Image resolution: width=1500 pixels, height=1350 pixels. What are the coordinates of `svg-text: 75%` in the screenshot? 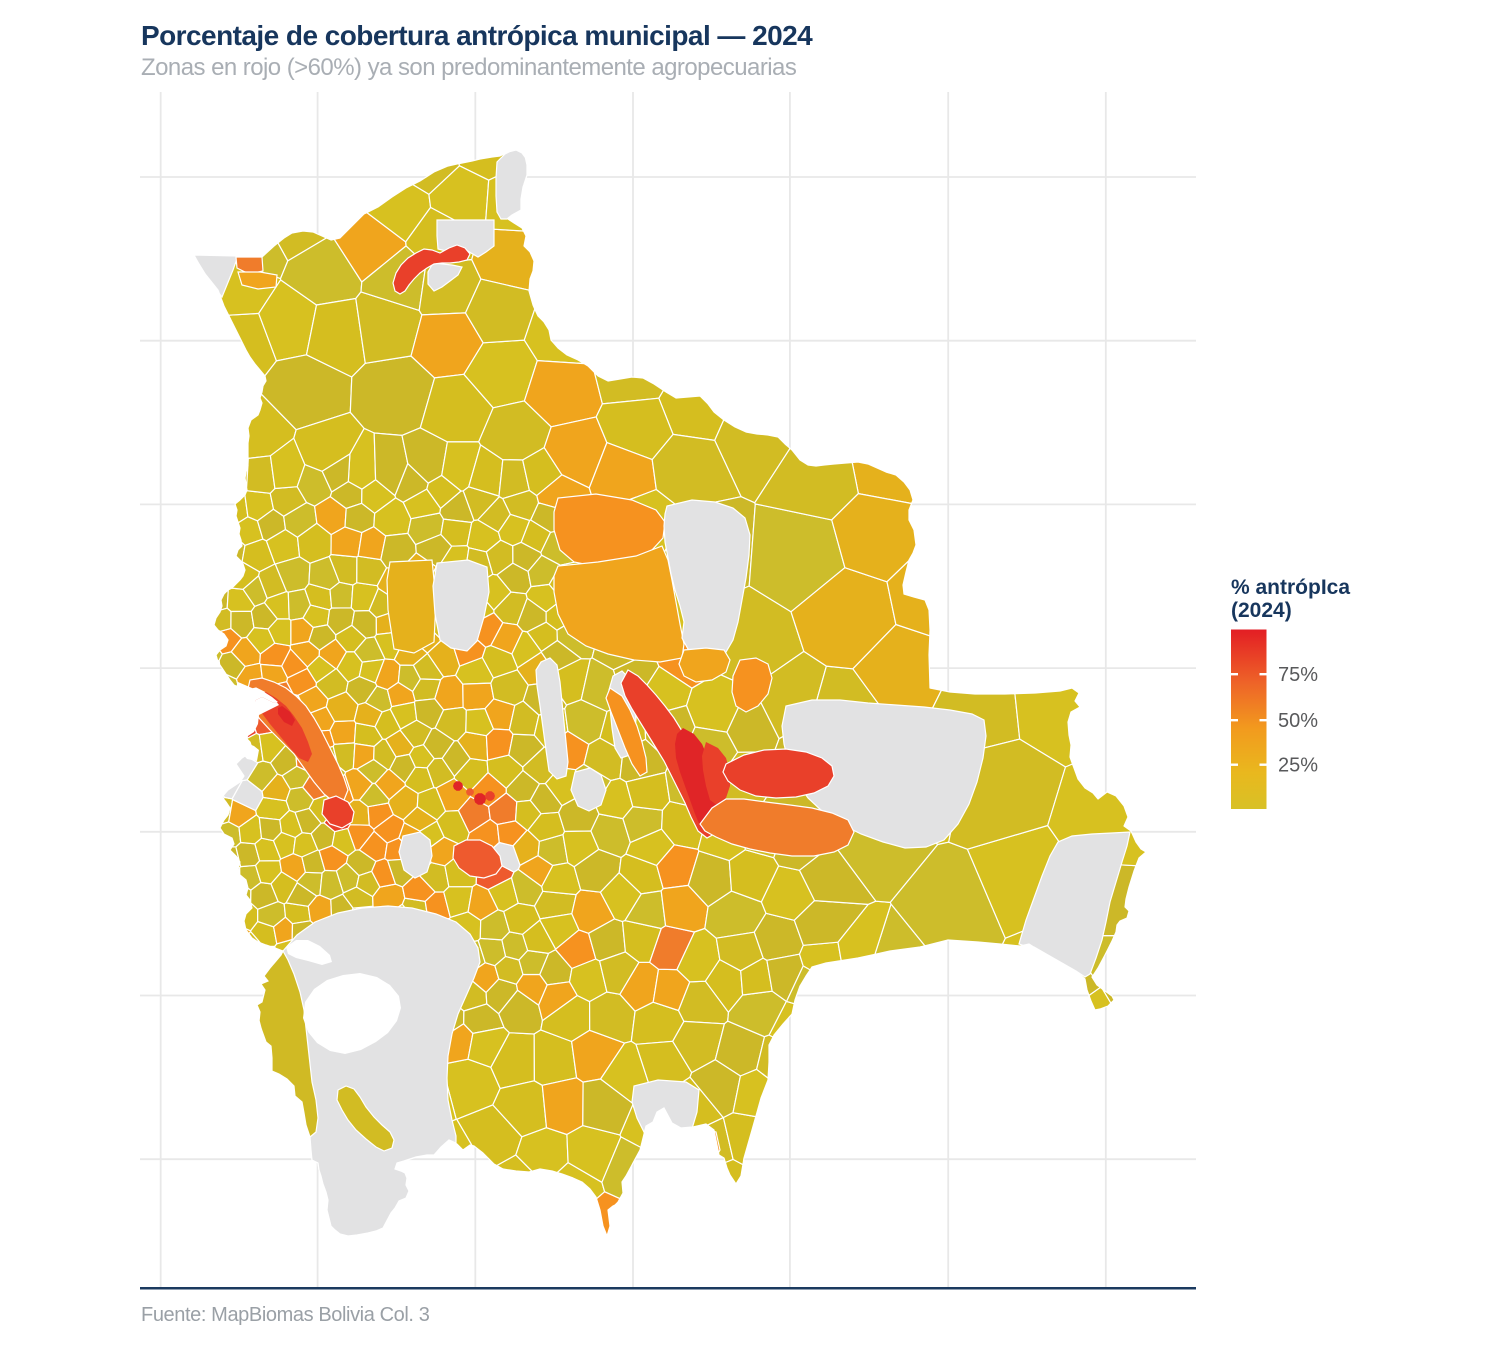 It's located at (1298, 675).